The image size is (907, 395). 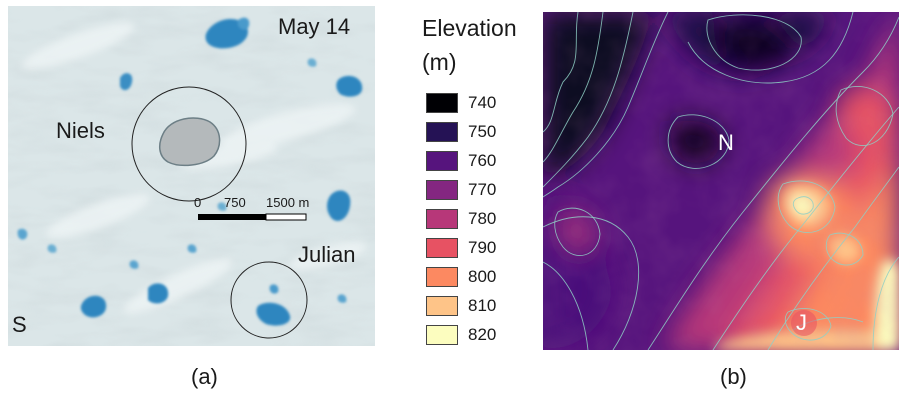 I want to click on legend-value: 740, so click(x=482, y=103).